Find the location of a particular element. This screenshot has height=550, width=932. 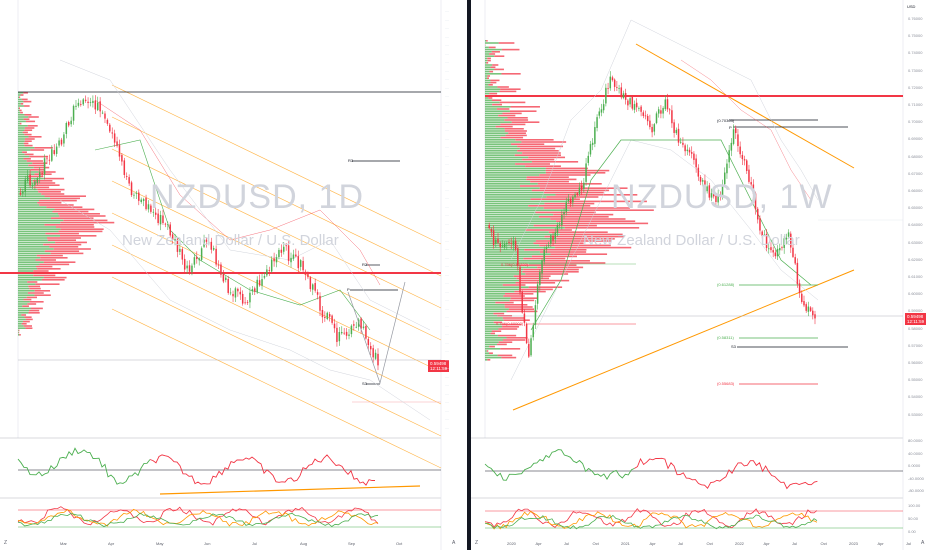

time-tick: Jul is located at coordinates (909, 543).